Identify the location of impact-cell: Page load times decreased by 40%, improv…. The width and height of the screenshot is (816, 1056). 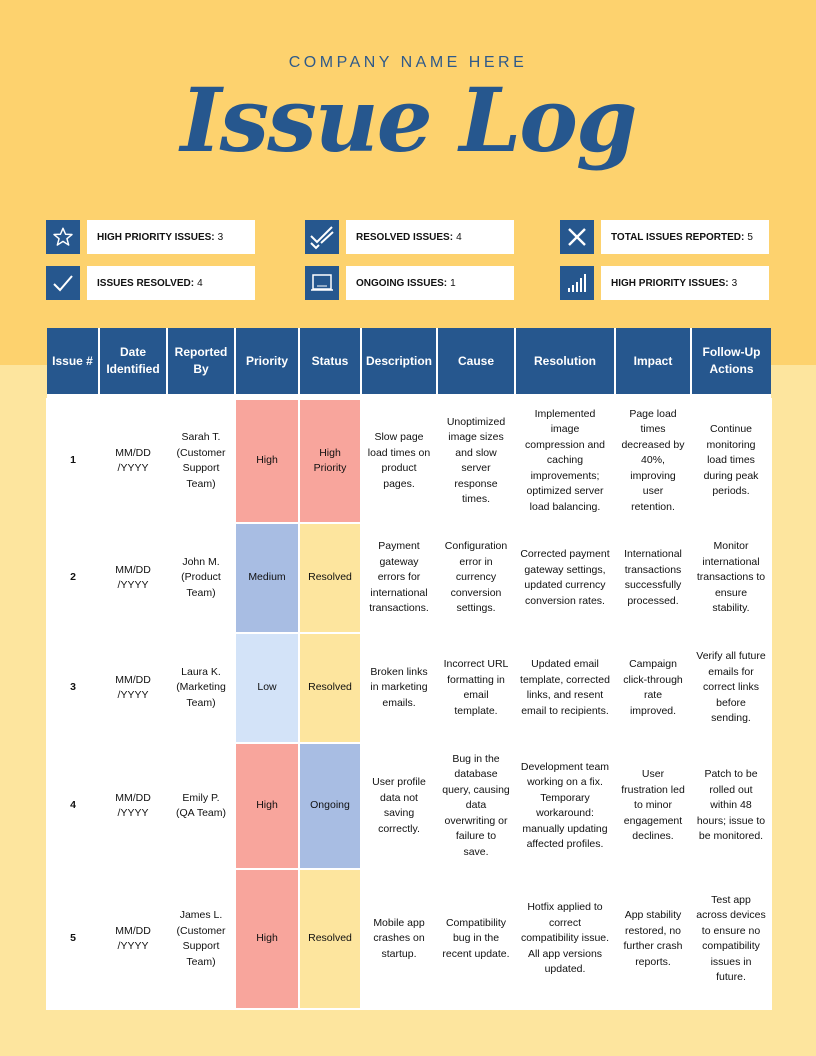
(653, 461).